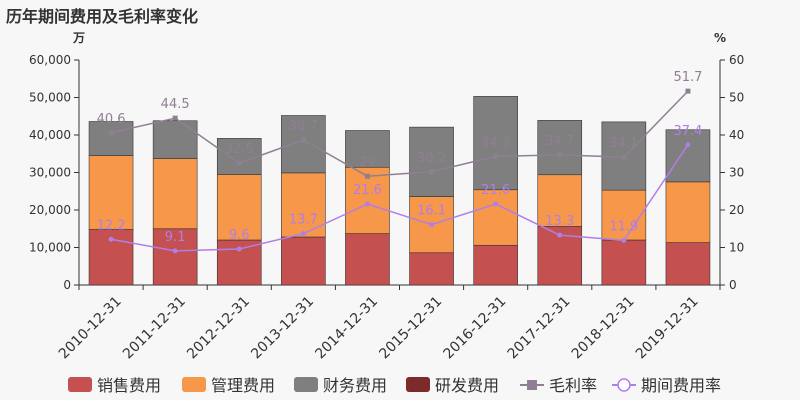 The height and width of the screenshot is (400, 800). Describe the element at coordinates (129, 385) in the screenshot. I see `legend-label: 销售费用` at that location.